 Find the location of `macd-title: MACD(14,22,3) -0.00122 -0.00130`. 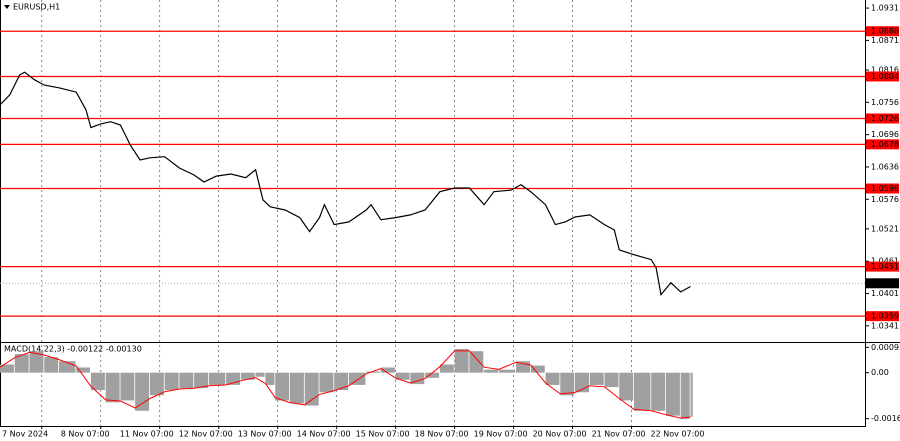

macd-title: MACD(14,22,3) -0.00122 -0.00130 is located at coordinates (73, 349).